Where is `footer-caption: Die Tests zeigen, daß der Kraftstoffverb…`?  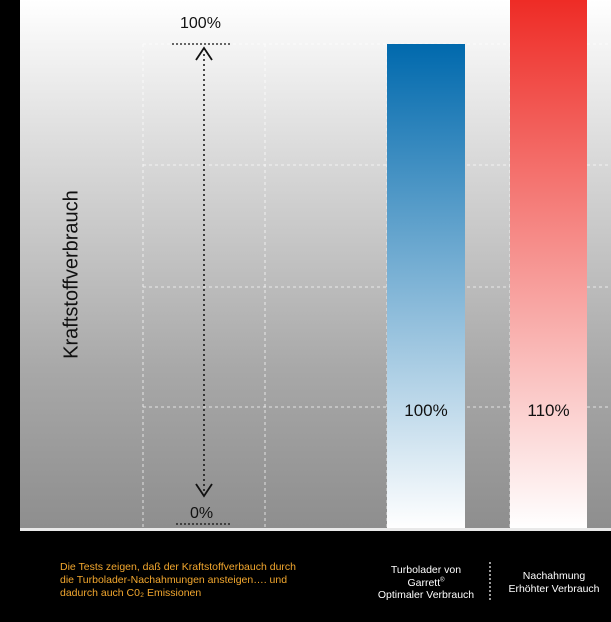
footer-caption: Die Tests zeigen, daß der Kraftstoffverb… is located at coordinates (210, 580).